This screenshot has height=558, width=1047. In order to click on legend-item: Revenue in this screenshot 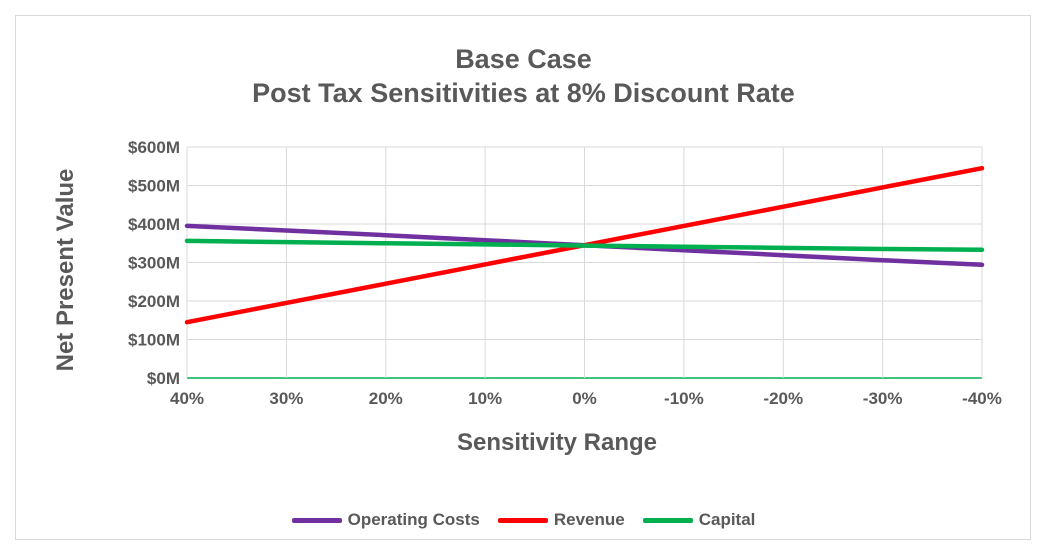, I will do `click(561, 520)`.